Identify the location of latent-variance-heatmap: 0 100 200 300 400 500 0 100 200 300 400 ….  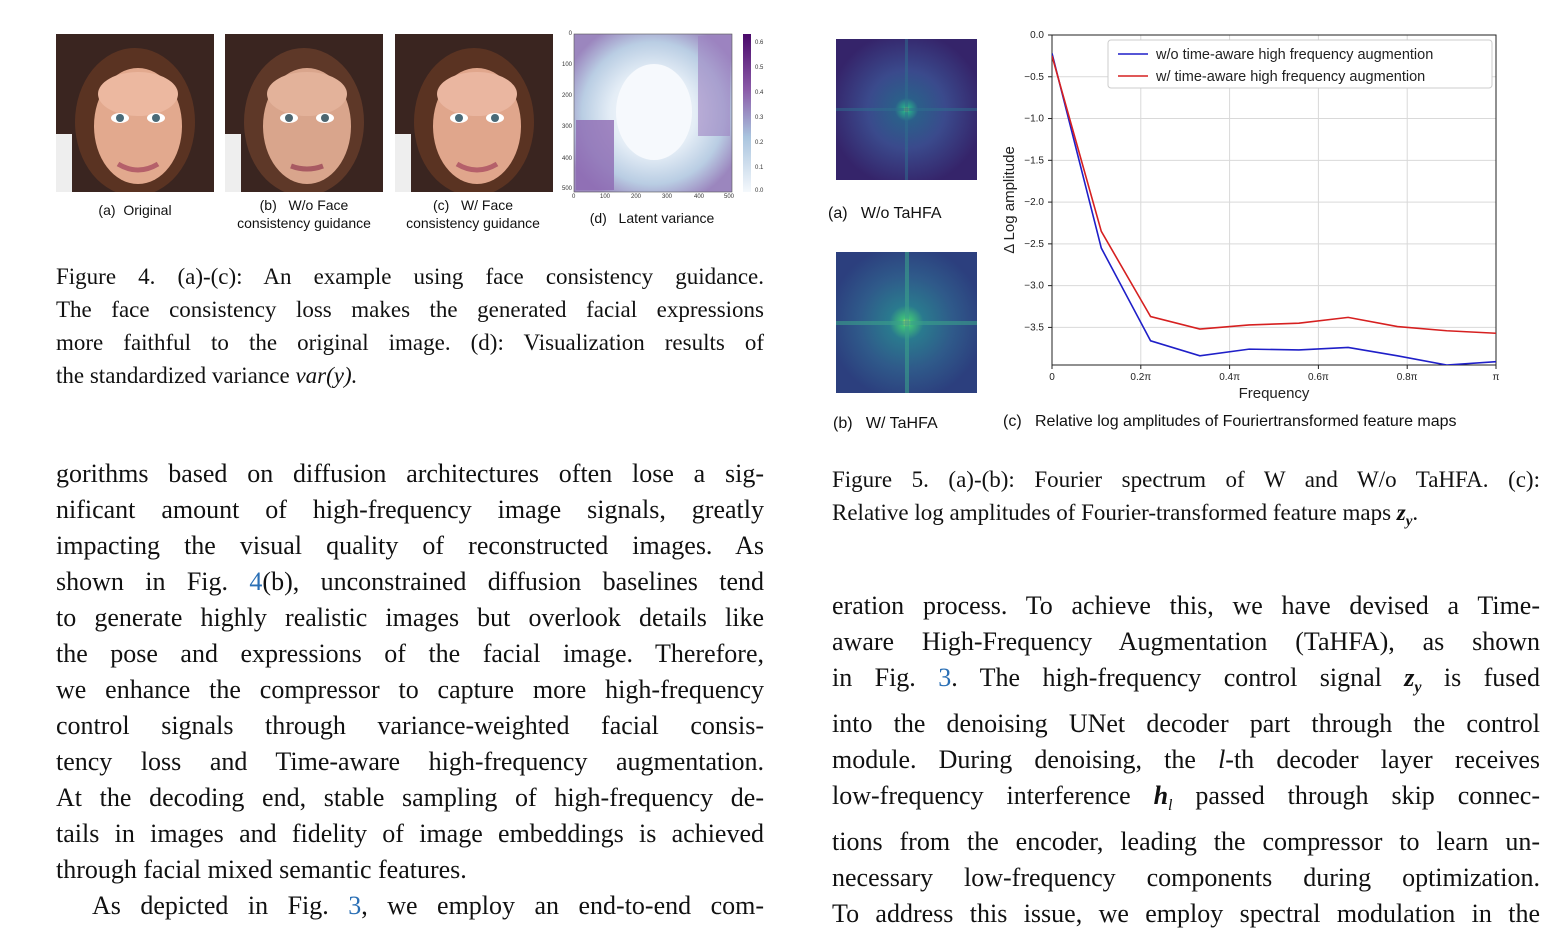
(665, 118).